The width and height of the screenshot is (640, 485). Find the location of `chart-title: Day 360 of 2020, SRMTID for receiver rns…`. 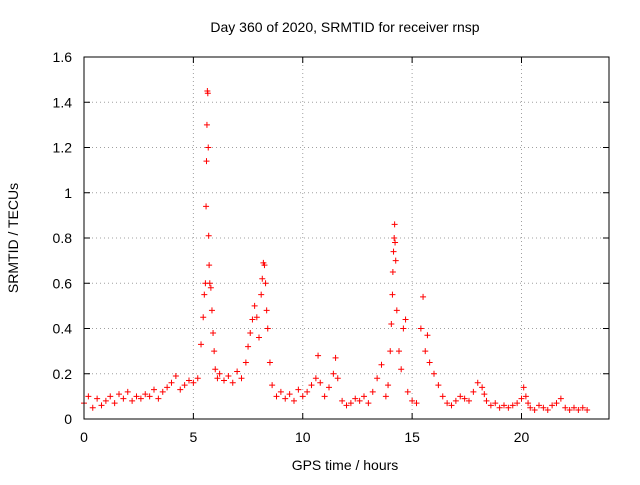

chart-title: Day 360 of 2020, SRMTID for receiver rns… is located at coordinates (344, 27).